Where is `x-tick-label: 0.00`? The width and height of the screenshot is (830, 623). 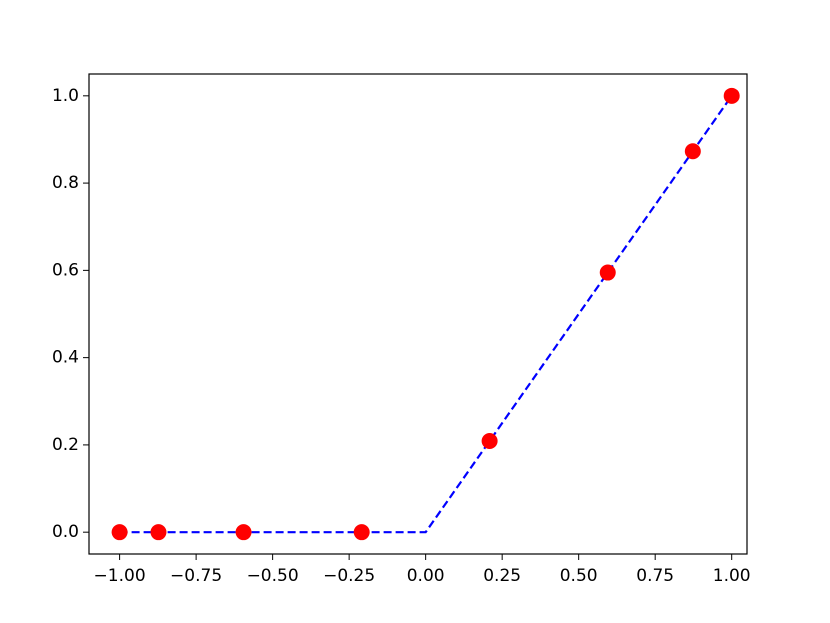
x-tick-label: 0.00 is located at coordinates (426, 576).